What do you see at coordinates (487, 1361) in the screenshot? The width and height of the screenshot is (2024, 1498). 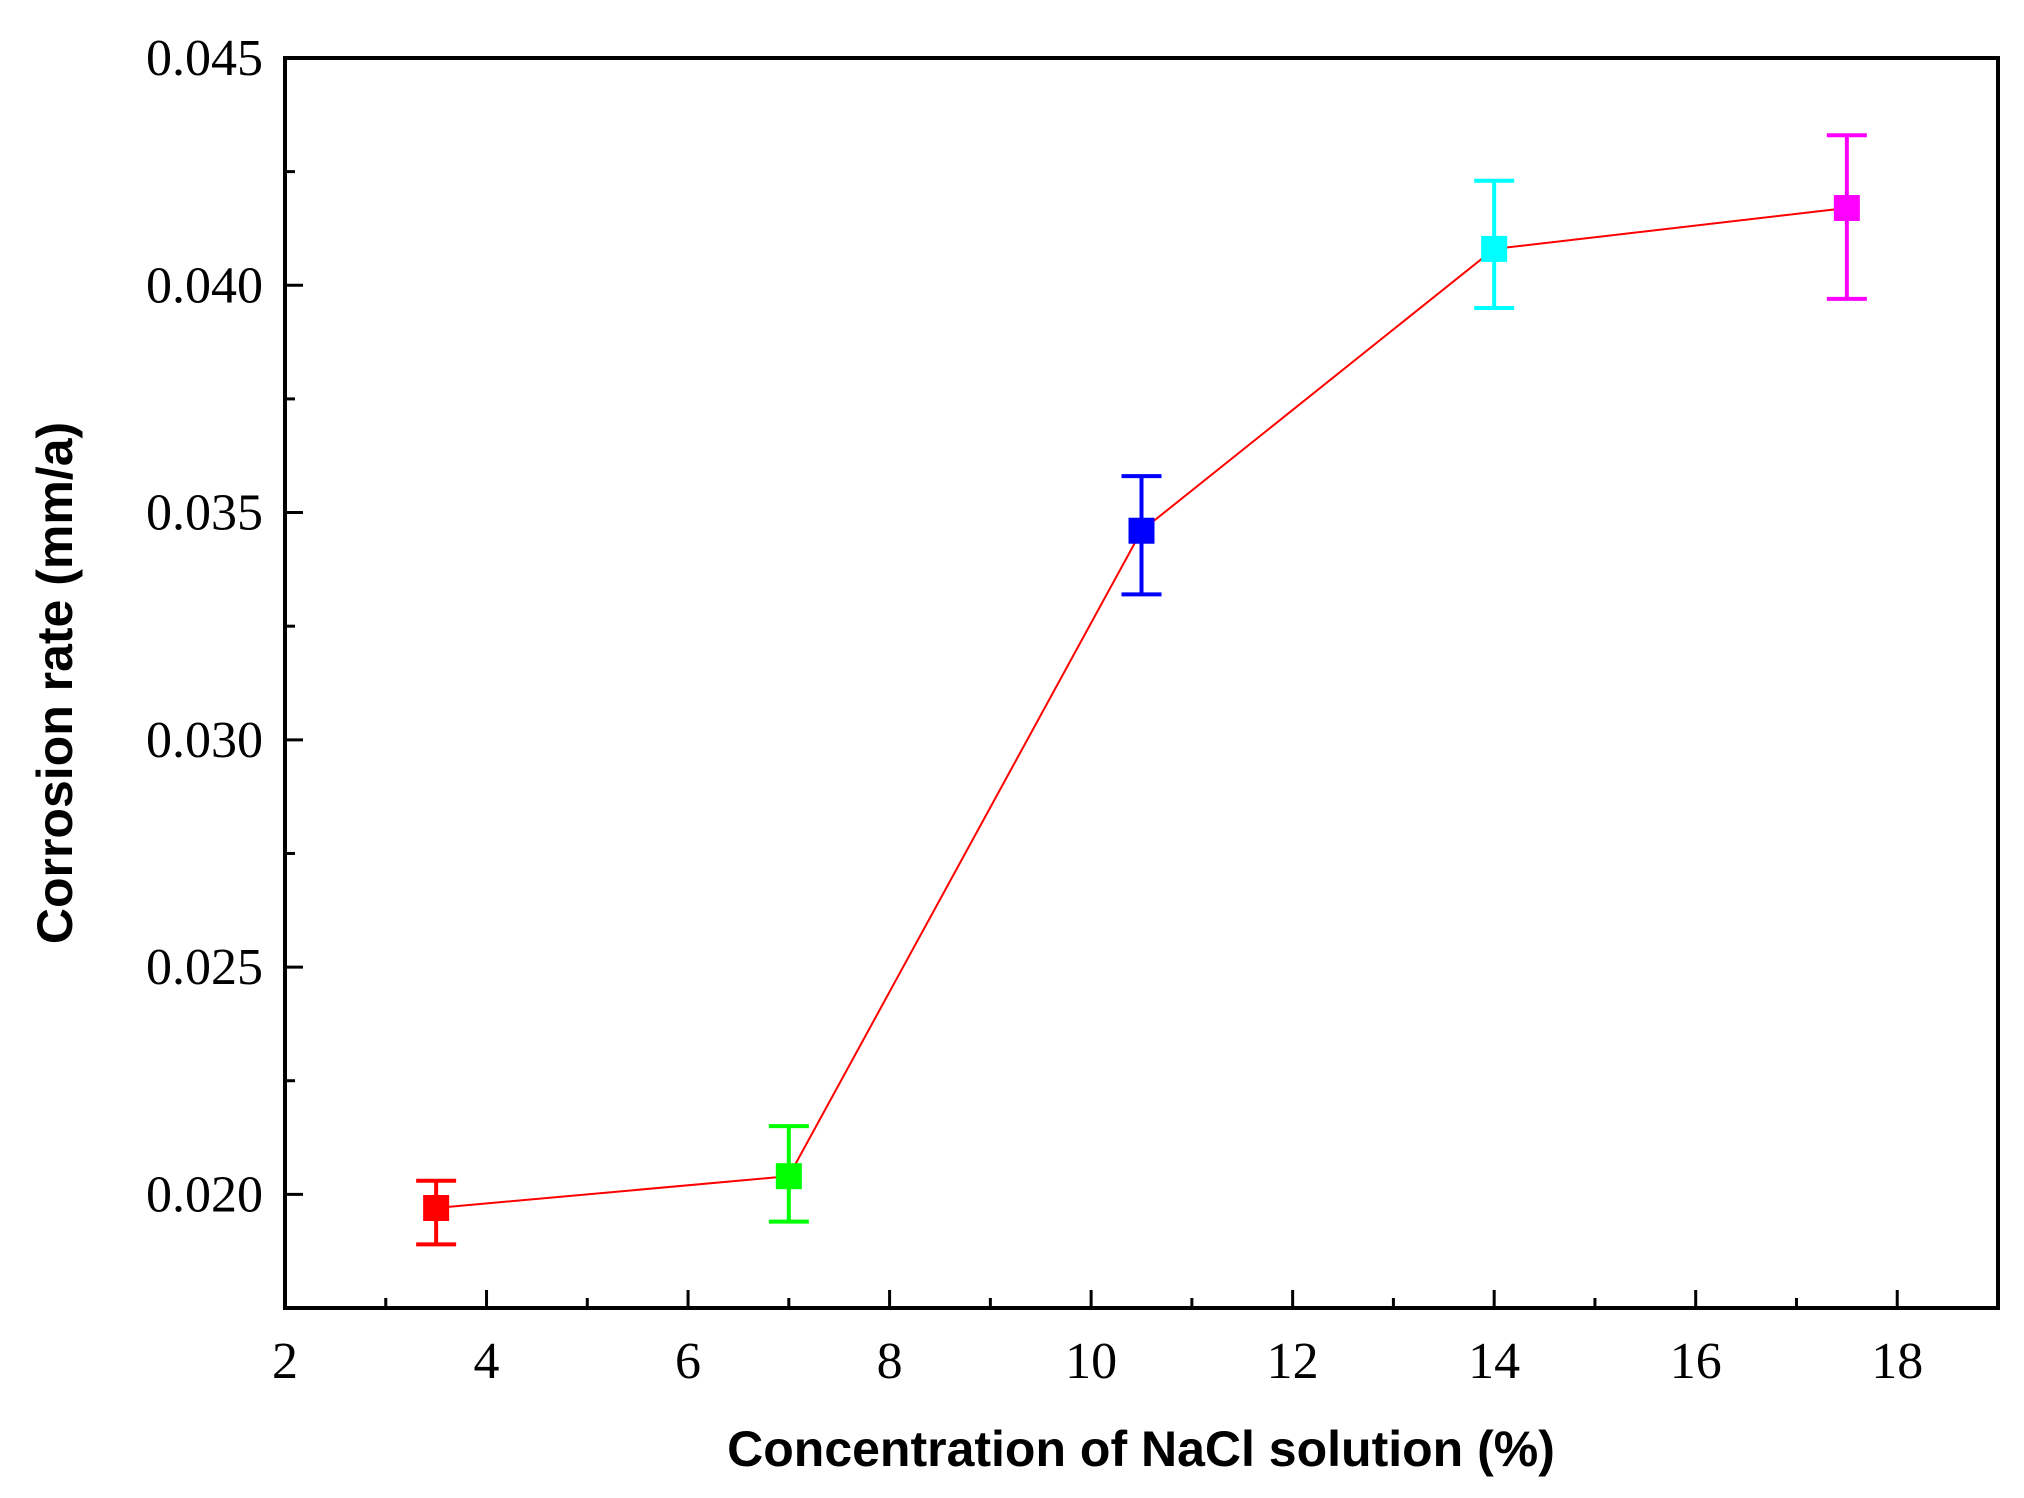 I see `x-tick-label: 4` at bounding box center [487, 1361].